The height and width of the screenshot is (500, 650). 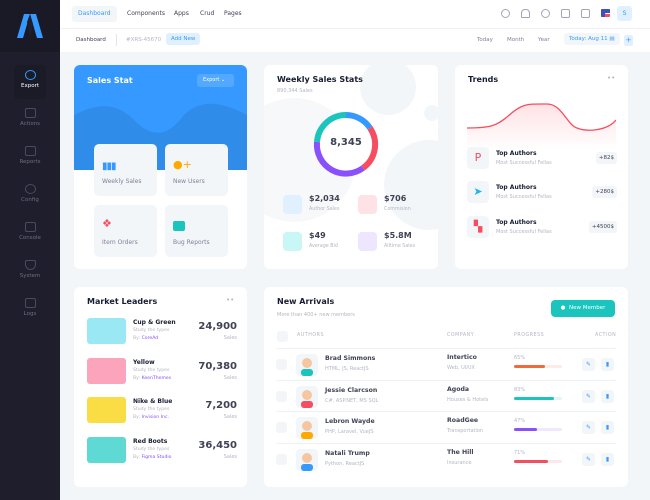 What do you see at coordinates (30, 82) in the screenshot?
I see `sidebar-item-export: Export` at bounding box center [30, 82].